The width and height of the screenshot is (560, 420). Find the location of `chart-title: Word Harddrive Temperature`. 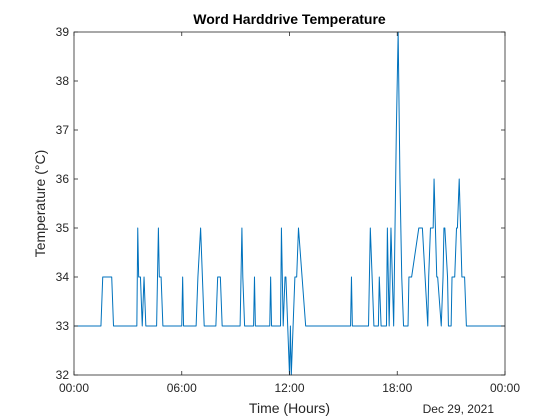

chart-title: Word Harddrive Temperature is located at coordinates (289, 19).